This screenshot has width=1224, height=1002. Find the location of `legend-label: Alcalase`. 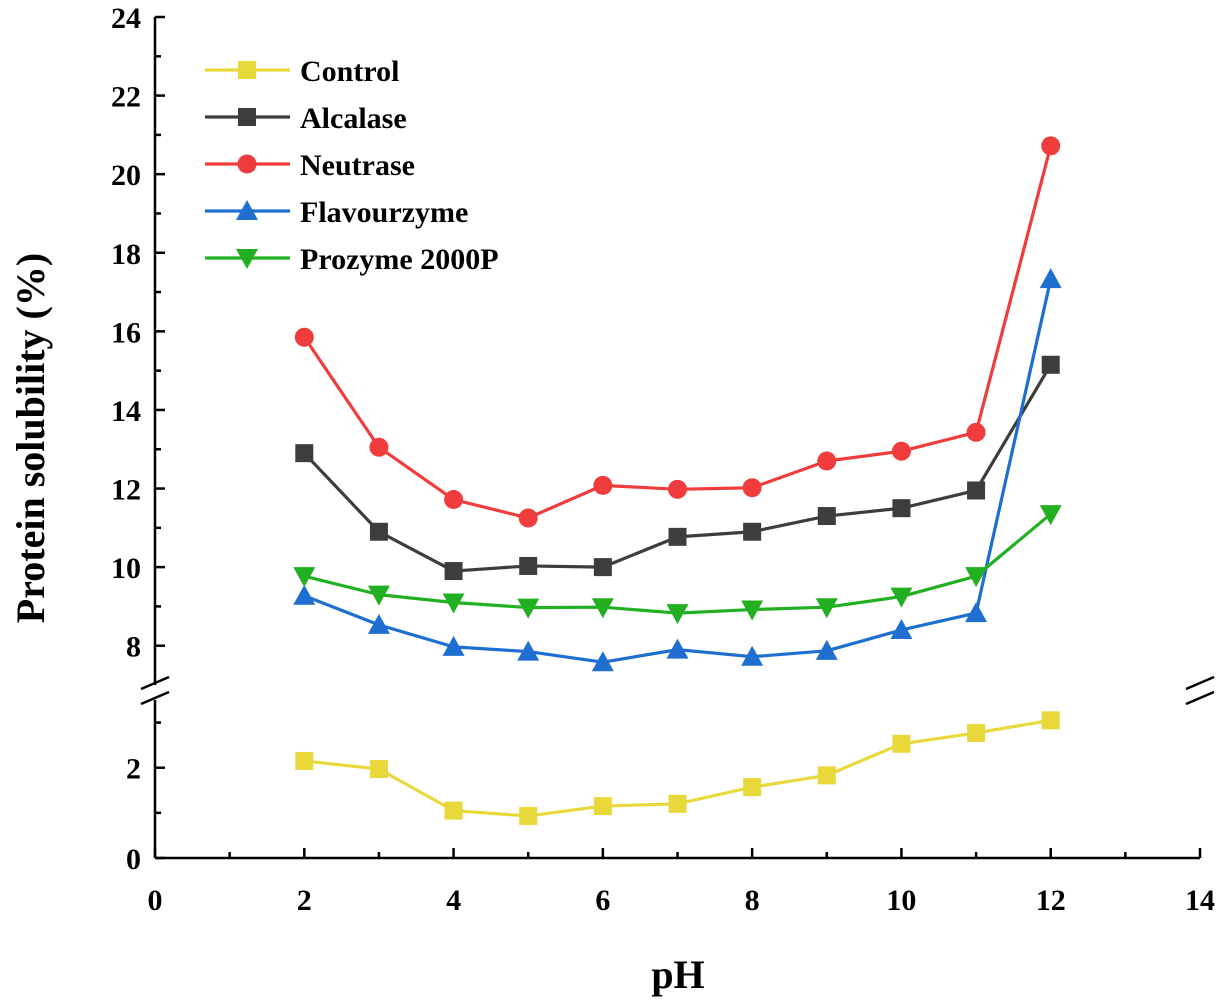

legend-label: Alcalase is located at coordinates (353, 118).